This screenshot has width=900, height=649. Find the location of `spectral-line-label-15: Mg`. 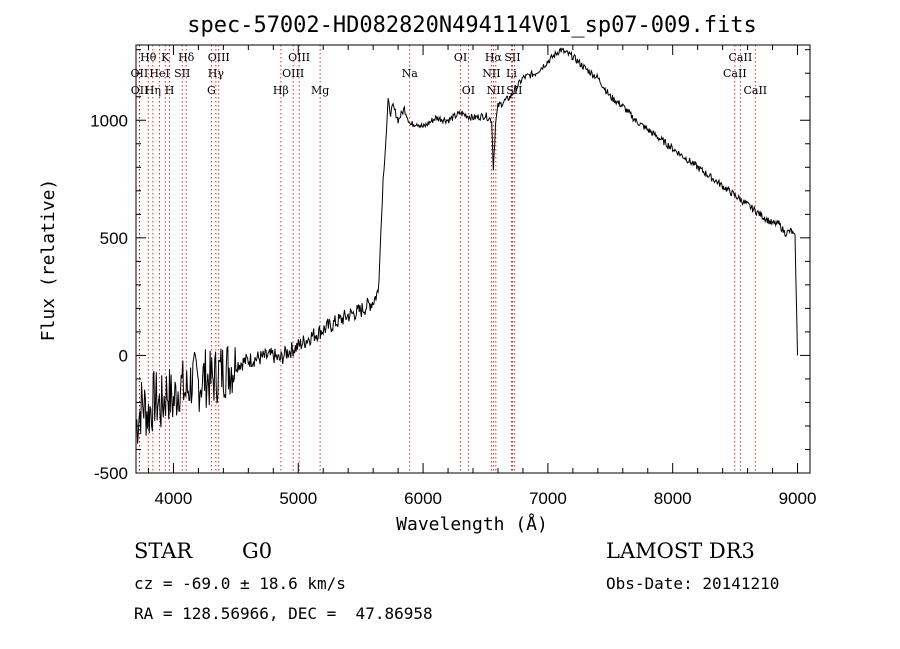

spectral-line-label-15: Mg is located at coordinates (320, 90).